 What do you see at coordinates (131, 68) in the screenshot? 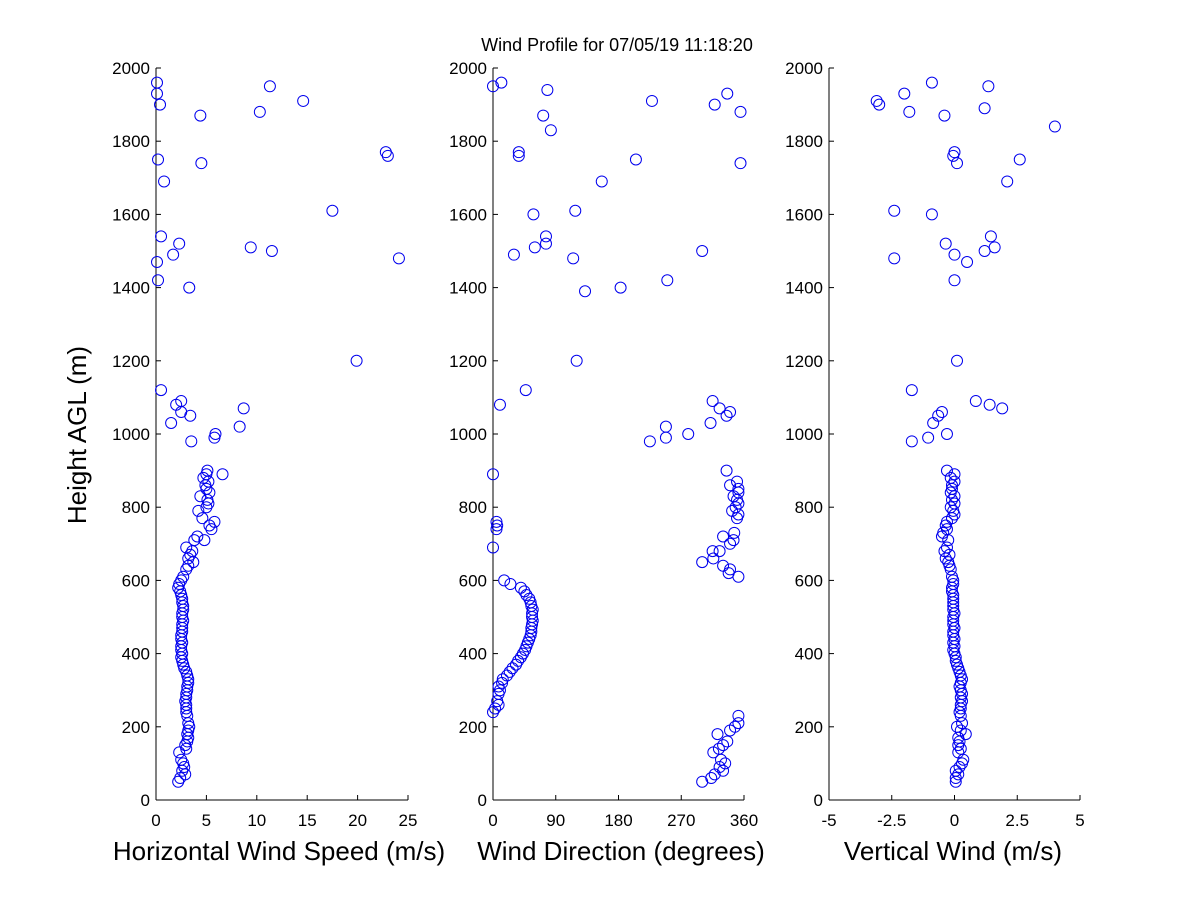
I see `y-tick-label: 2000` at bounding box center [131, 68].